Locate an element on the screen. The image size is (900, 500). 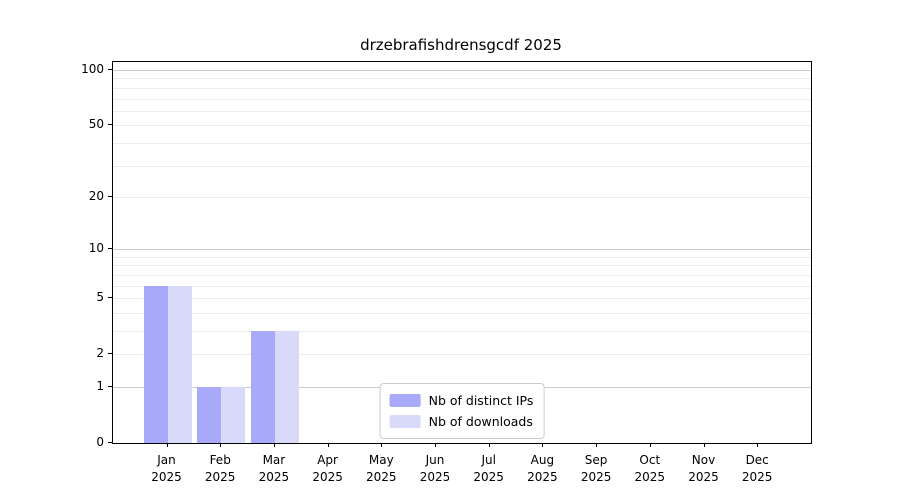
x-tick-mark-nov is located at coordinates (704, 445).